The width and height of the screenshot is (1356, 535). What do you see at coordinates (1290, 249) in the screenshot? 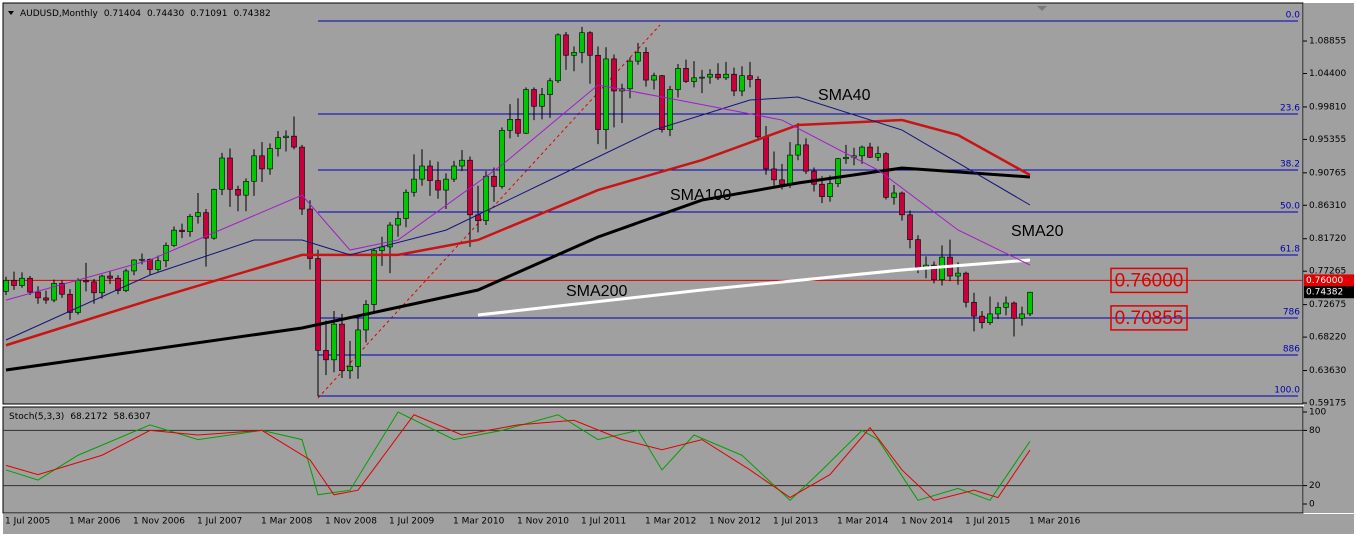
I see `fib-label: 61.8` at bounding box center [1290, 249].